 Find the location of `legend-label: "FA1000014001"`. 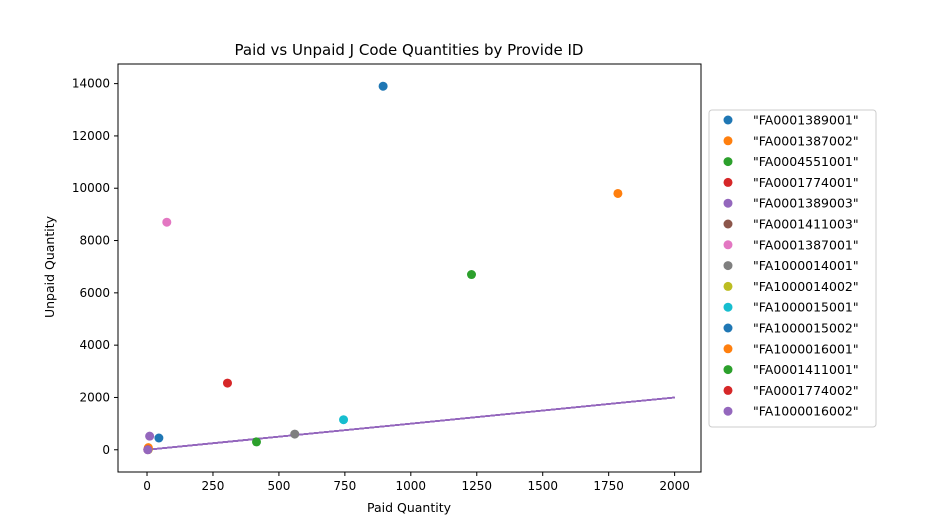

legend-label: "FA1000014001" is located at coordinates (806, 265).